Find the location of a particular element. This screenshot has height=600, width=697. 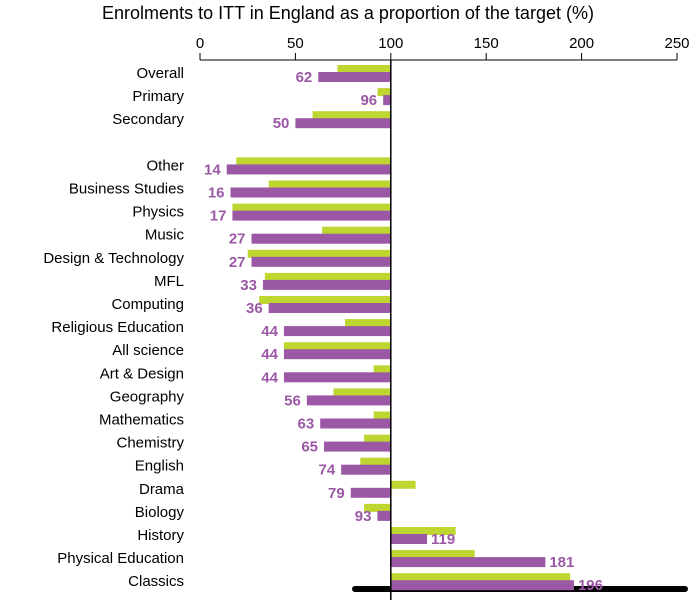

category-label: Physical Education is located at coordinates (120, 558).